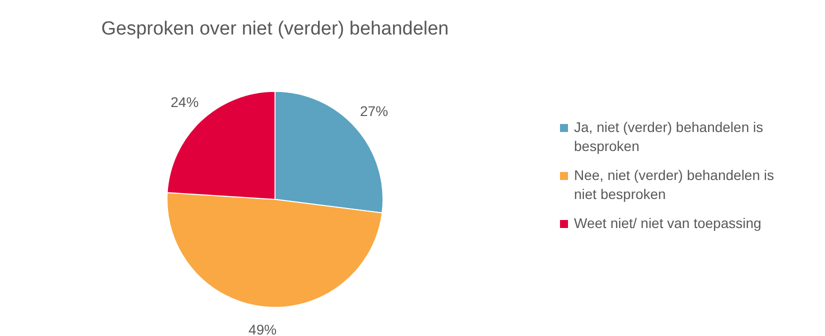 The width and height of the screenshot is (825, 336). What do you see at coordinates (275, 29) in the screenshot?
I see `chart-title: Gesproken over niet (verder) behandelen` at bounding box center [275, 29].